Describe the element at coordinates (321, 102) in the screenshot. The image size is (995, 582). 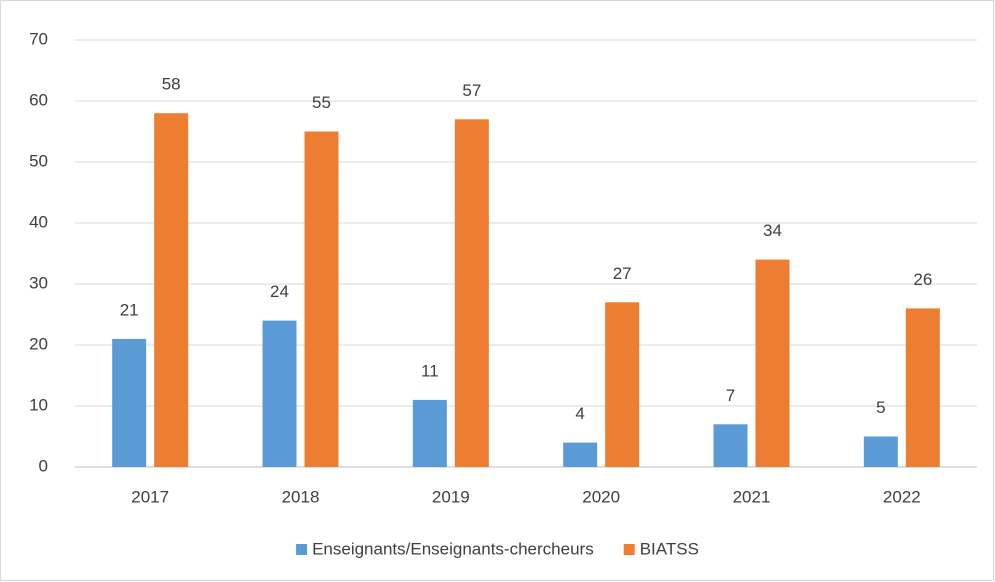
I see `data-label: 55` at that location.